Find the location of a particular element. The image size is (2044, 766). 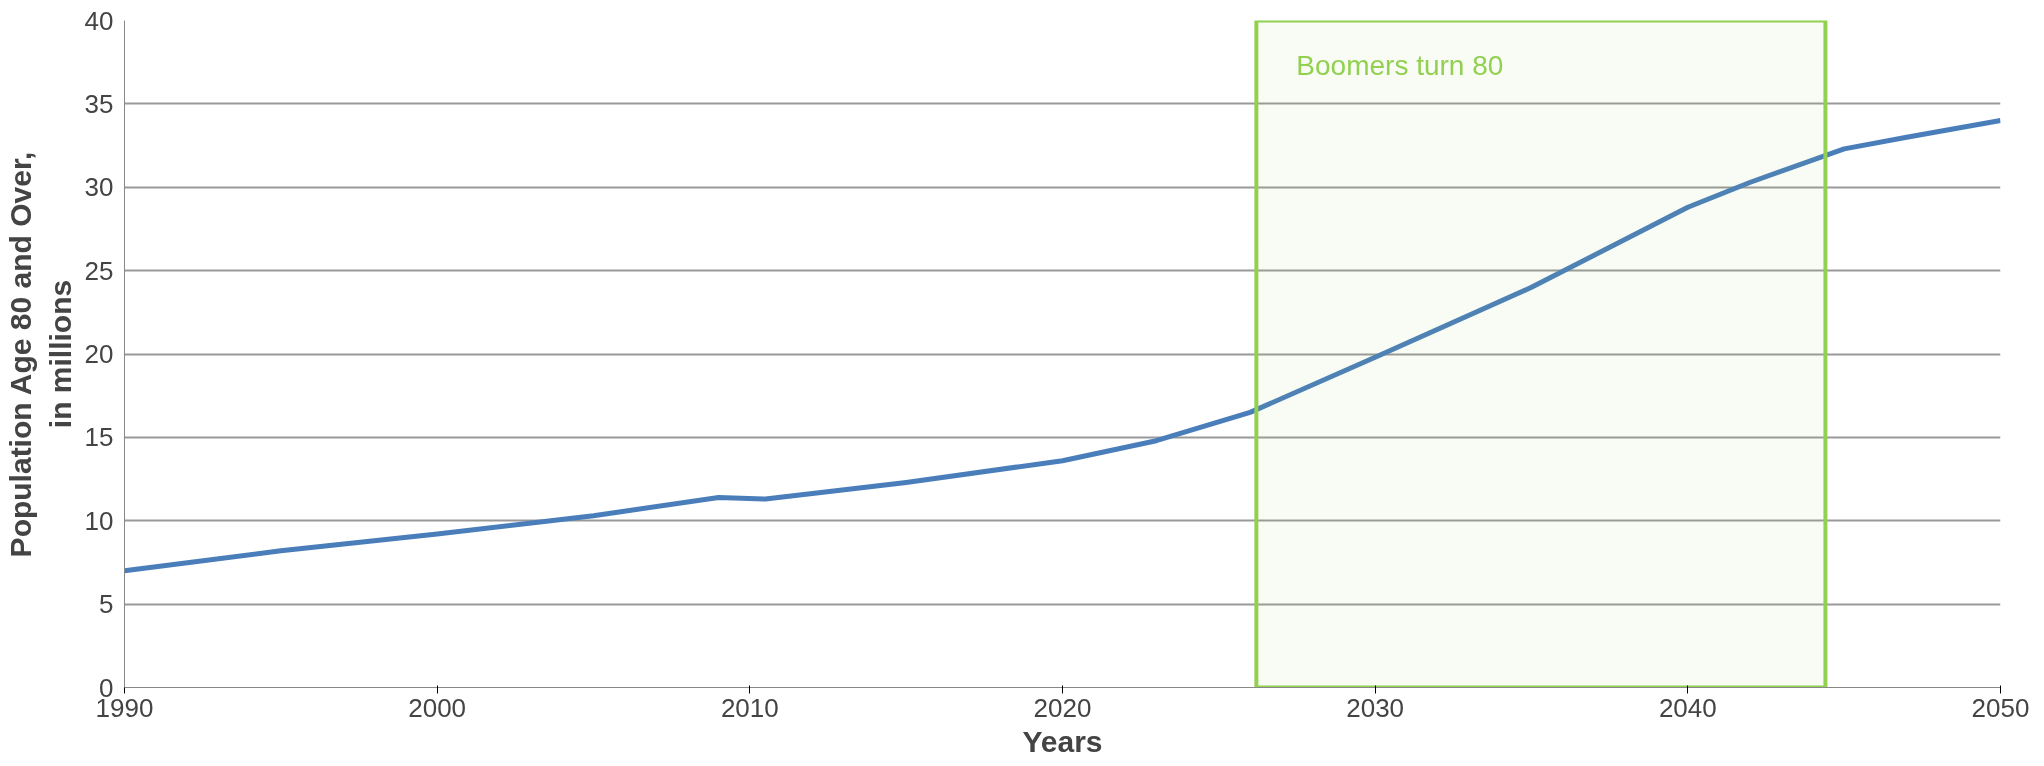

x-tick-label: 2040 is located at coordinates (1687, 707).